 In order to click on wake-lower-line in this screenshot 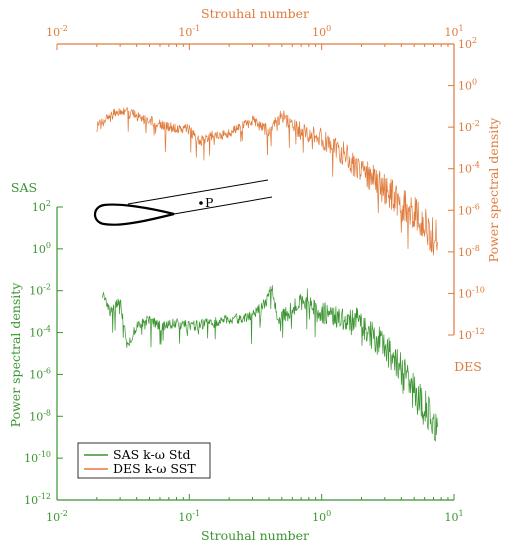, I will do `click(223, 205)`.